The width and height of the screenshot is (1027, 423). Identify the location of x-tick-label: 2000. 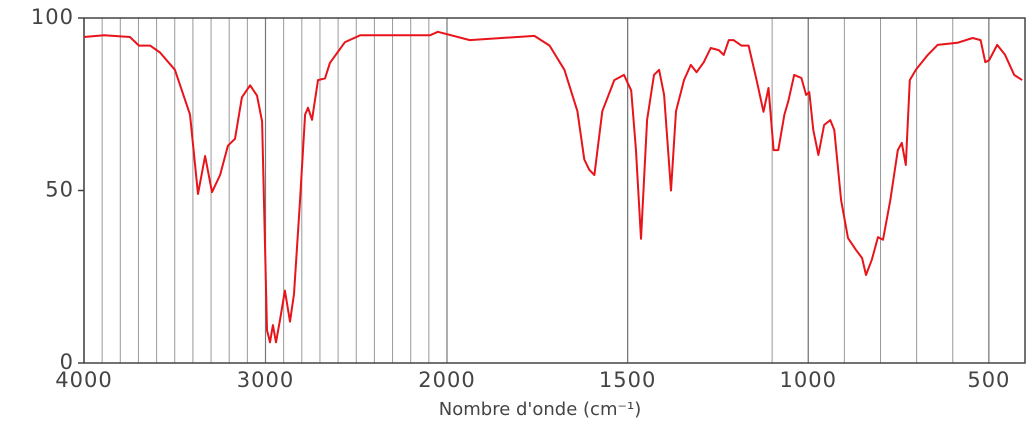
(446, 380).